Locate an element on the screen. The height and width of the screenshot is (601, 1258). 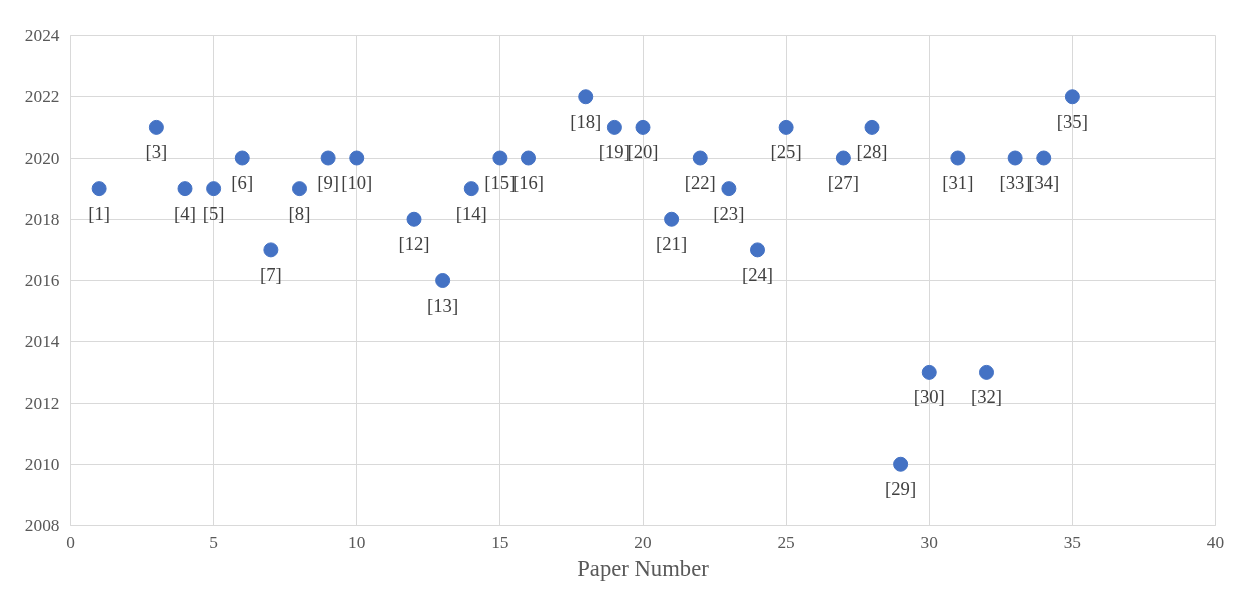
y-tick-label: 2024 is located at coordinates (42, 35).